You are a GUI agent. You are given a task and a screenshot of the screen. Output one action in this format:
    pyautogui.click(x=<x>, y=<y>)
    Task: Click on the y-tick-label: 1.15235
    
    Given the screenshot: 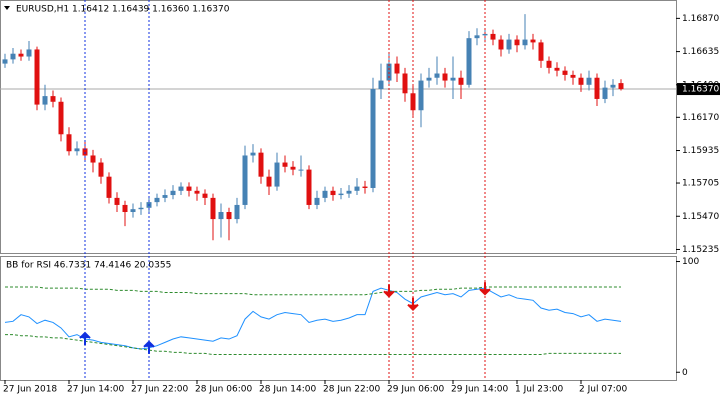 What is the action you would take?
    pyautogui.click(x=700, y=250)
    